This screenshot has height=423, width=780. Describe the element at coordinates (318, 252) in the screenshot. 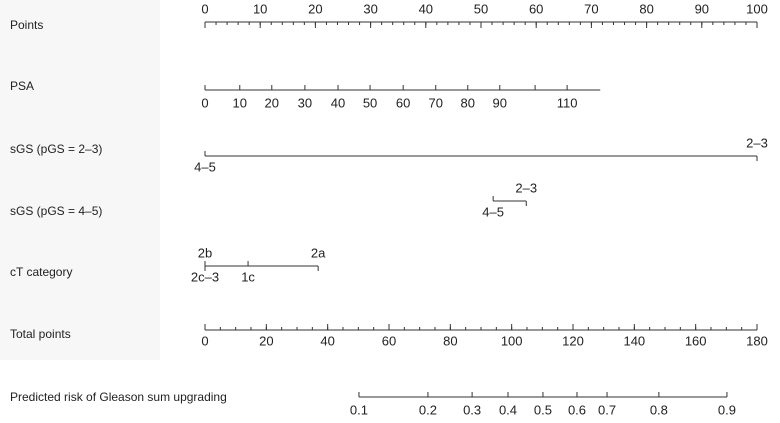

I see `tick-label: 2a` at that location.